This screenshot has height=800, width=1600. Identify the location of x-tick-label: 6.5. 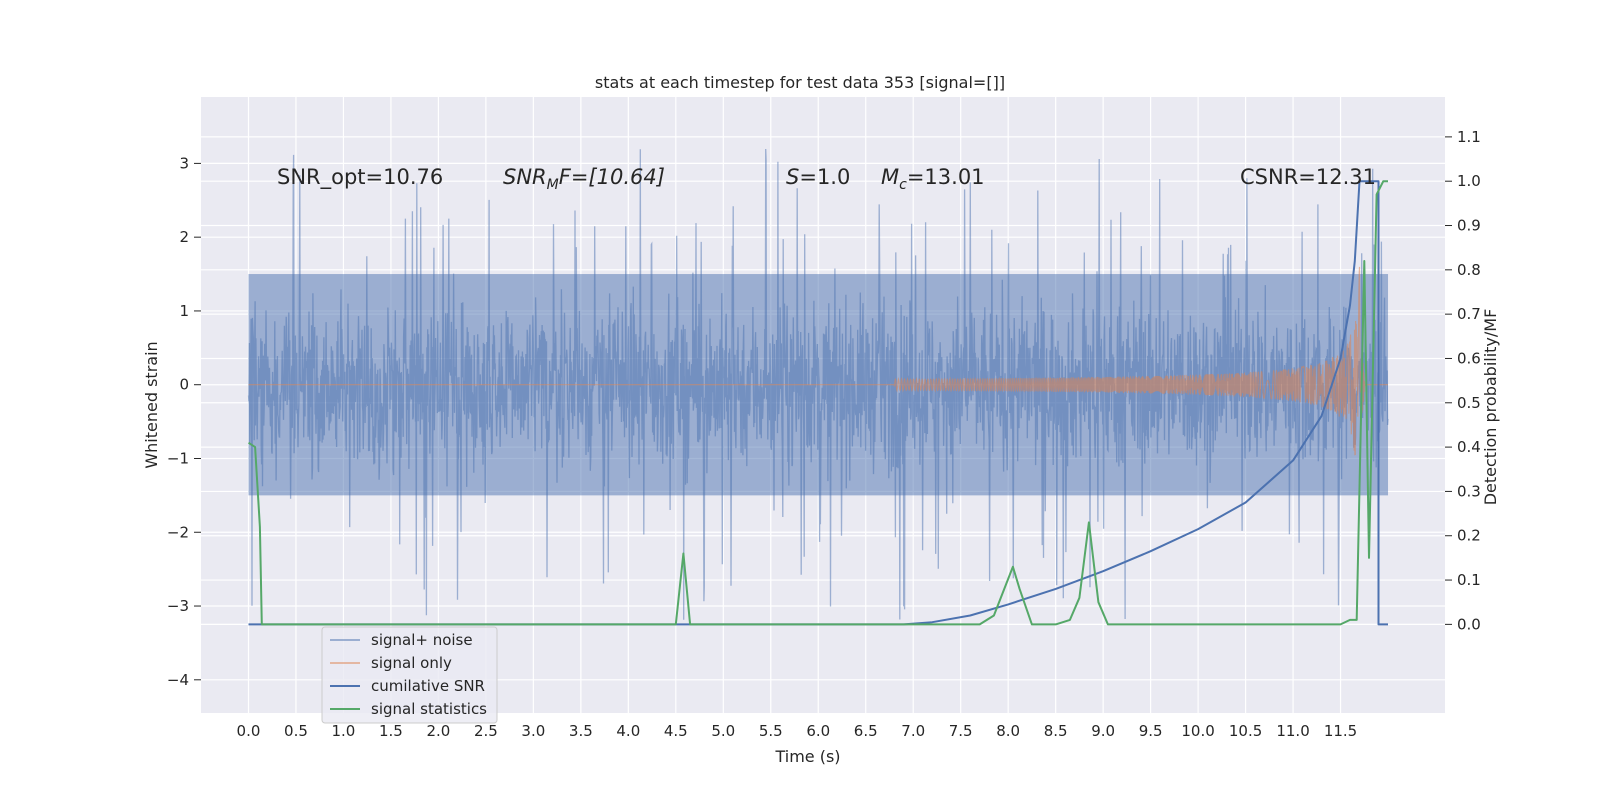
(866, 731).